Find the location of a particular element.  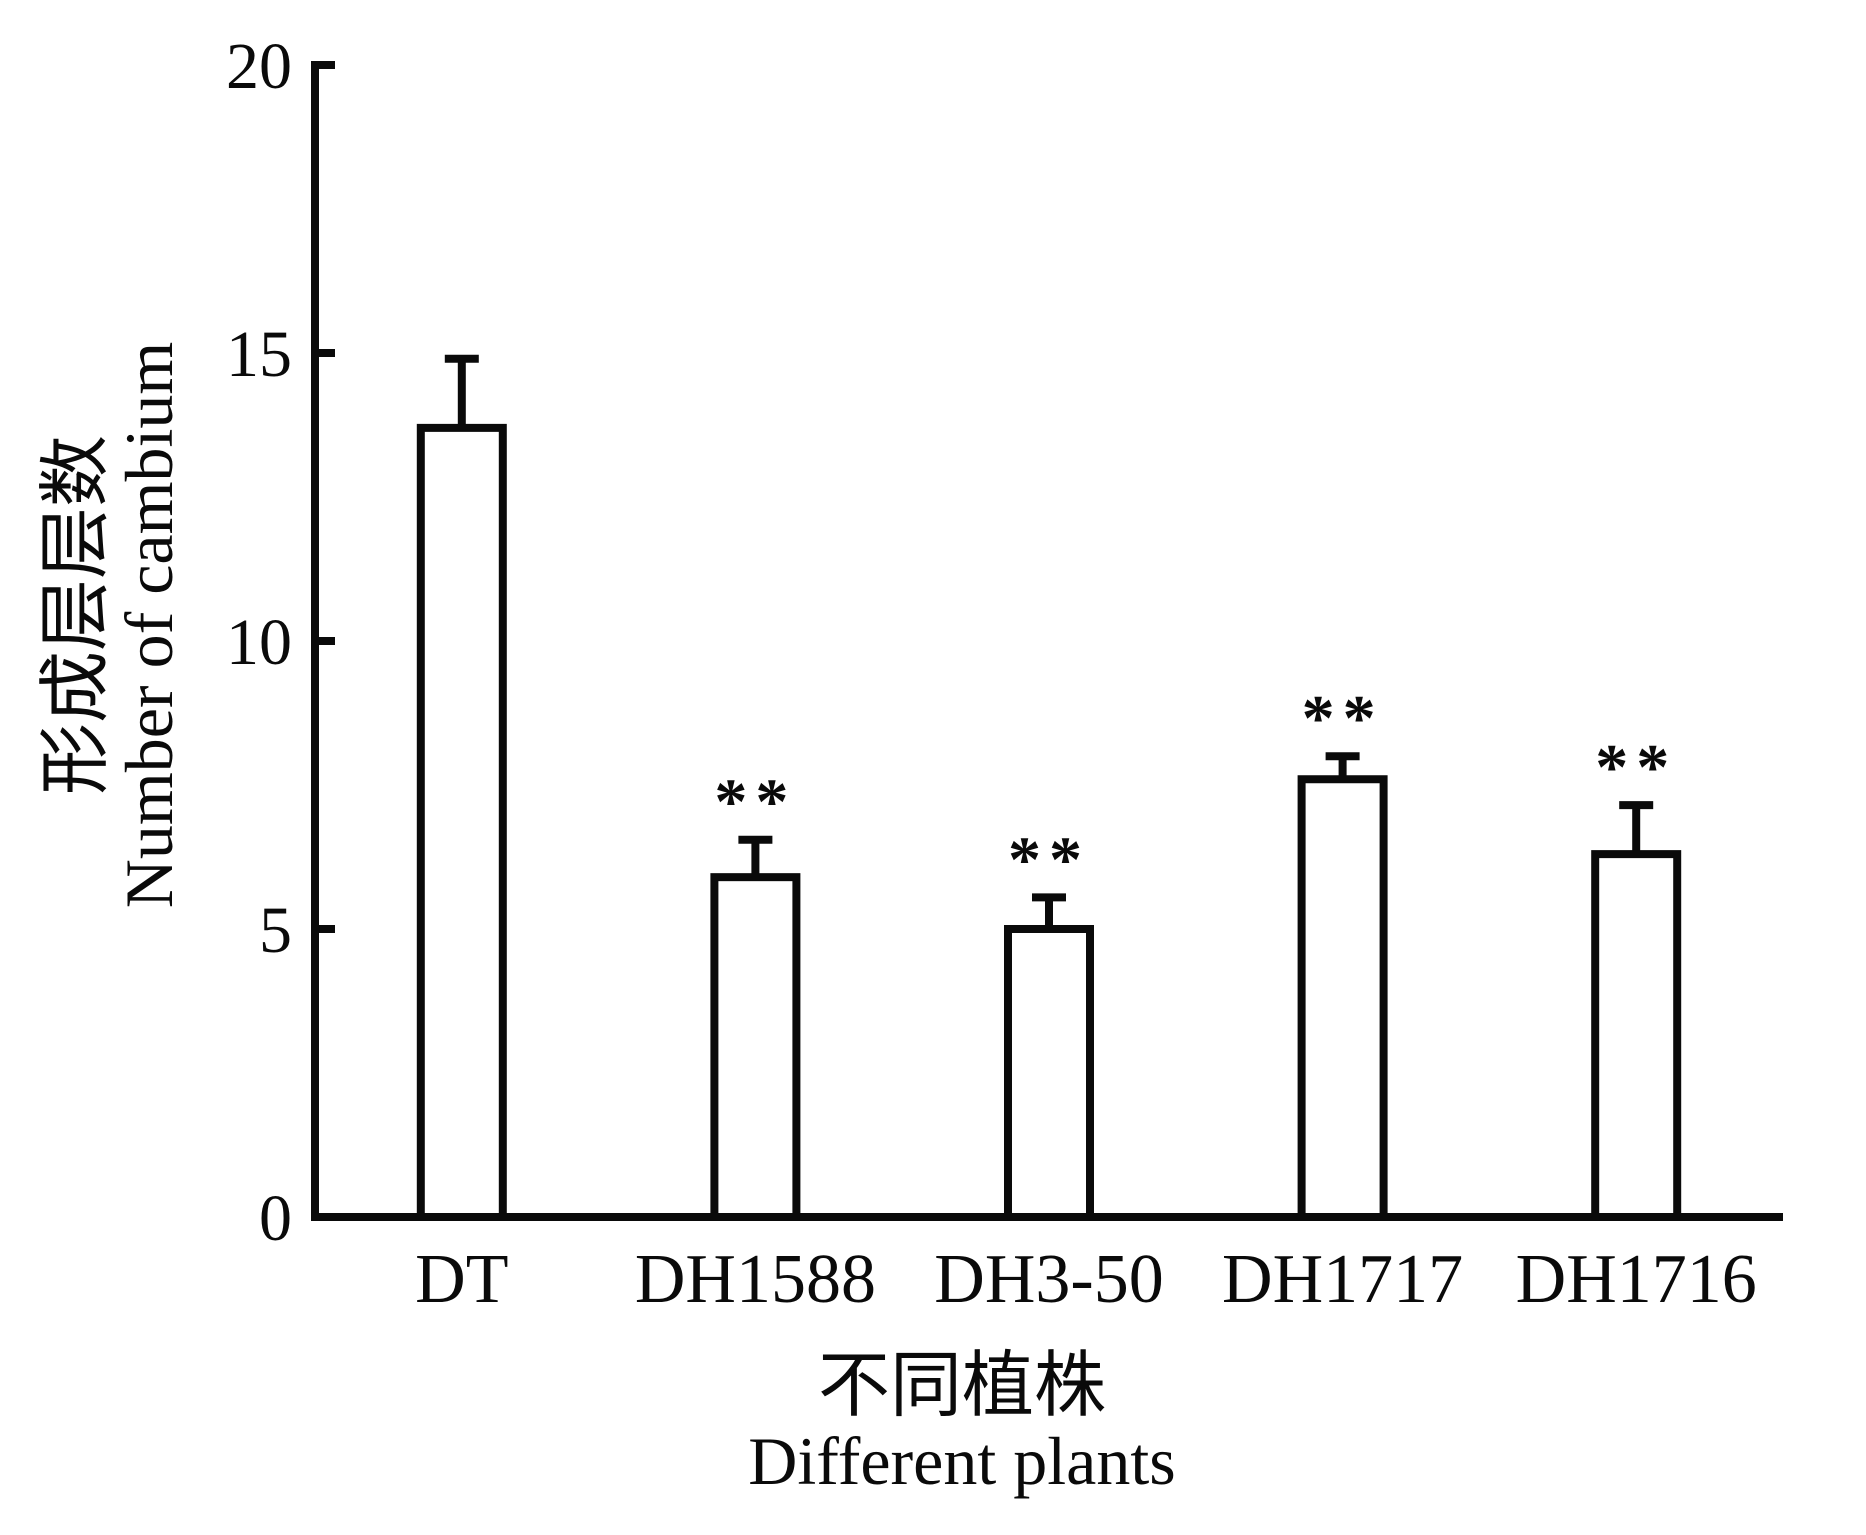

y-tick-label-10: 10 is located at coordinates (259, 642).